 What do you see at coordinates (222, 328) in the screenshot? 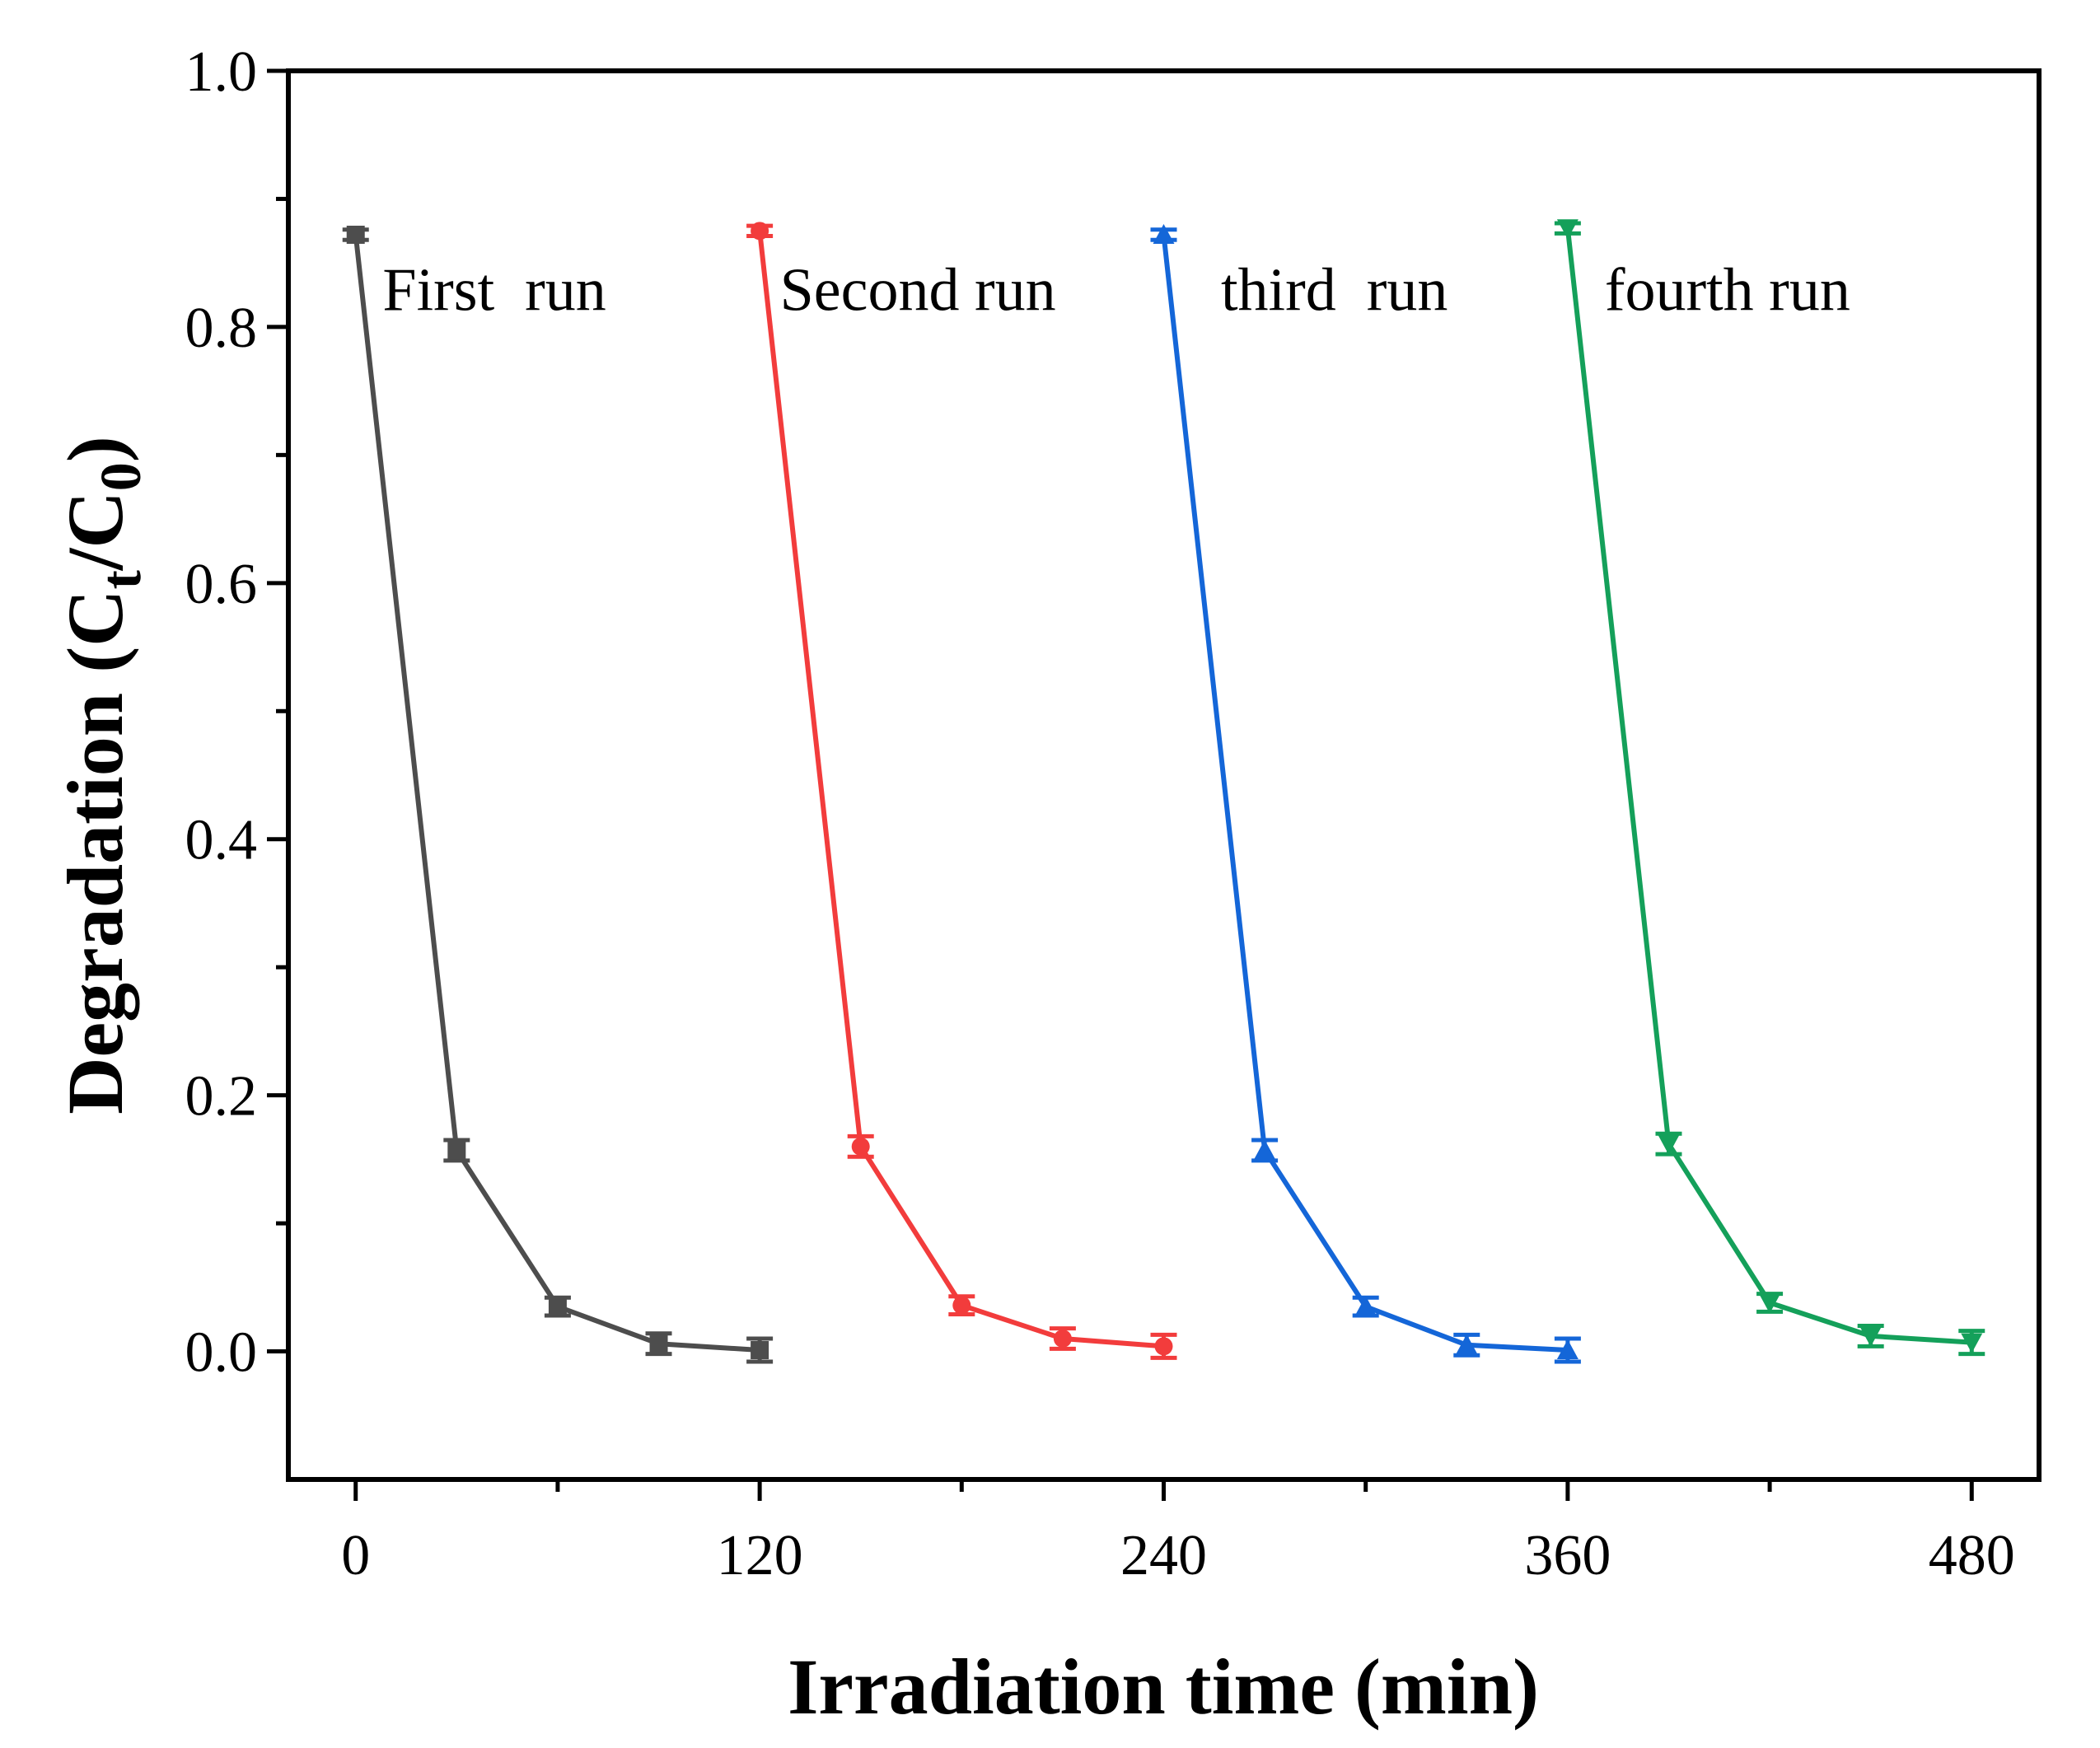
I see `y-tick-label: 0.8` at bounding box center [222, 328].